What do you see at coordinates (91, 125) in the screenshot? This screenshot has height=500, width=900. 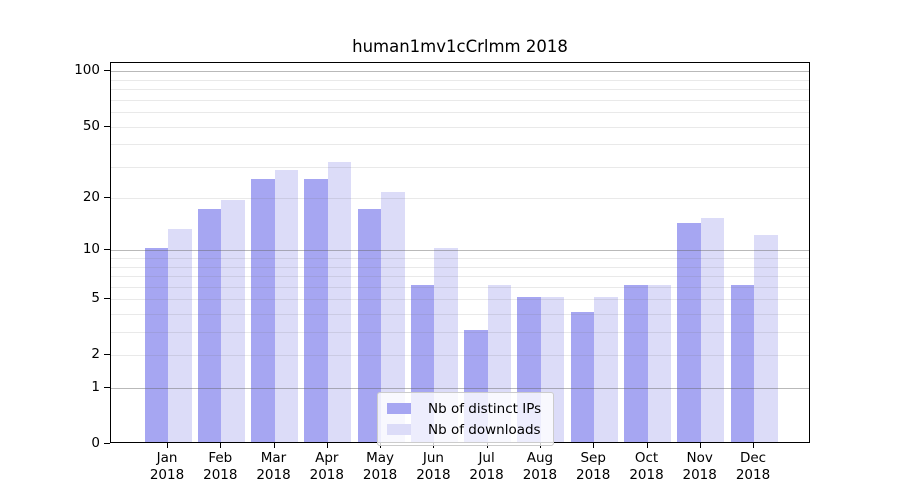 I see `y-tick-label: 50` at bounding box center [91, 125].